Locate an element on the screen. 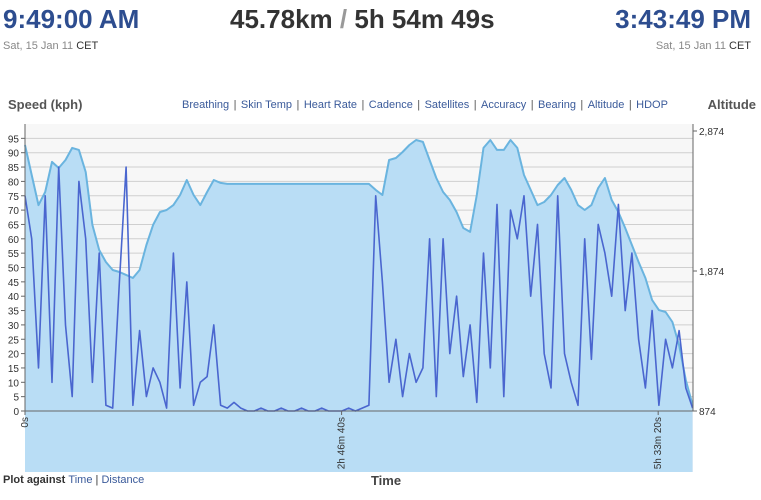 Image resolution: width=761 pixels, height=500 pixels. end-time: 3:43:49 PM is located at coordinates (683, 19).